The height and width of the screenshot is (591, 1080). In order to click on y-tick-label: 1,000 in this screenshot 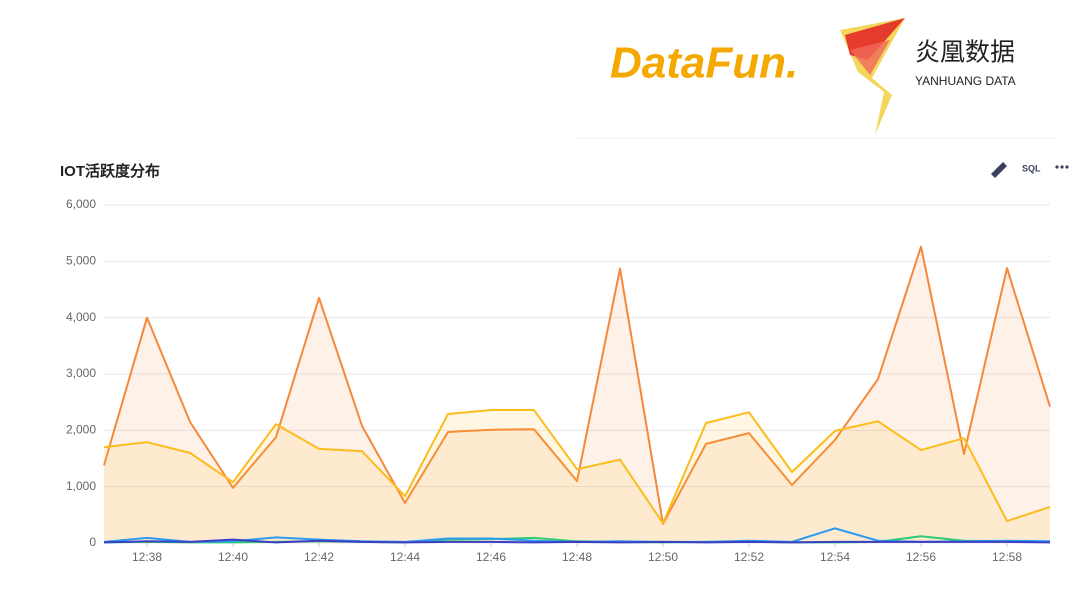, I will do `click(81, 486)`.